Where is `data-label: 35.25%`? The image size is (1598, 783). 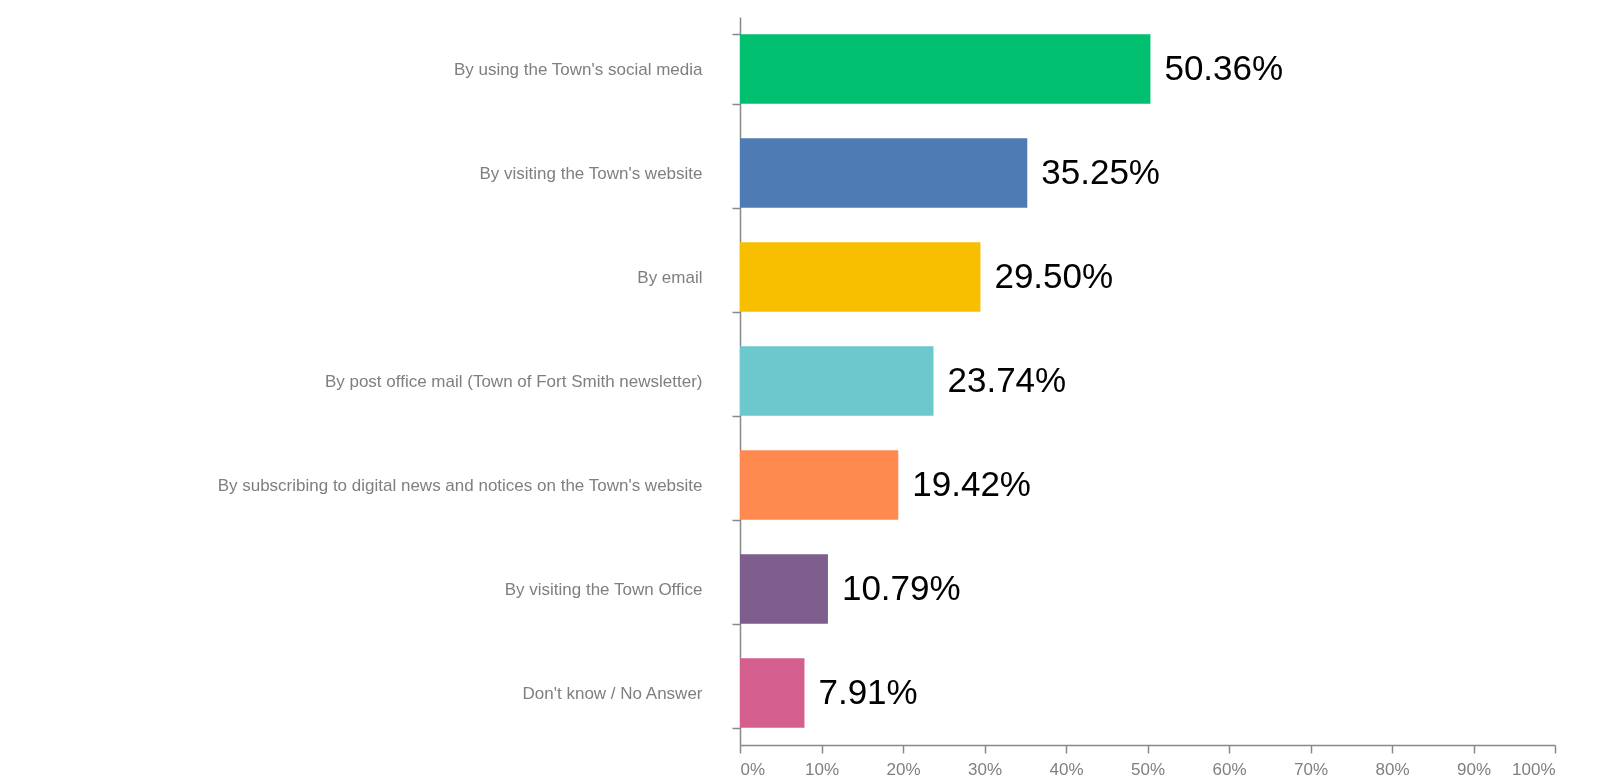
data-label: 35.25% is located at coordinates (1101, 171).